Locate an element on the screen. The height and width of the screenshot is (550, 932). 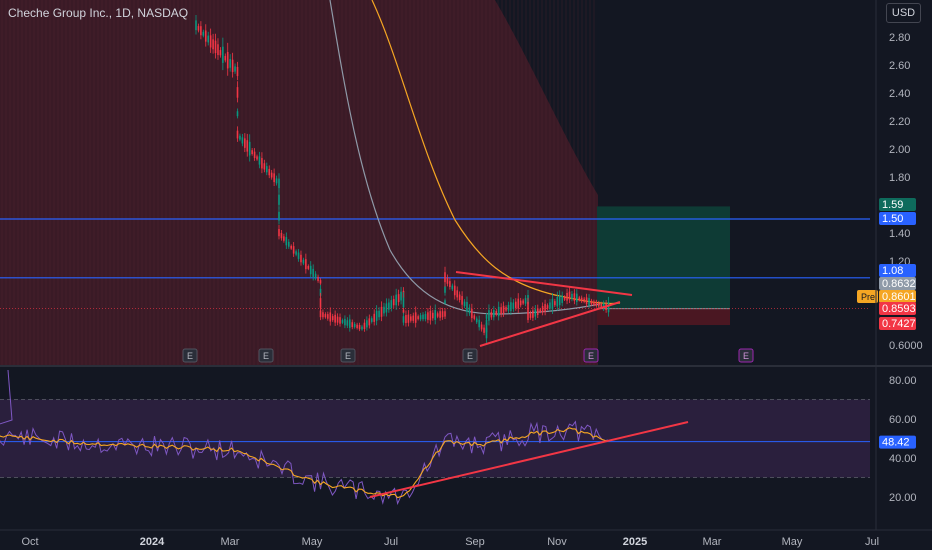
rsi-axis-tick: 40.00 is located at coordinates (903, 459).